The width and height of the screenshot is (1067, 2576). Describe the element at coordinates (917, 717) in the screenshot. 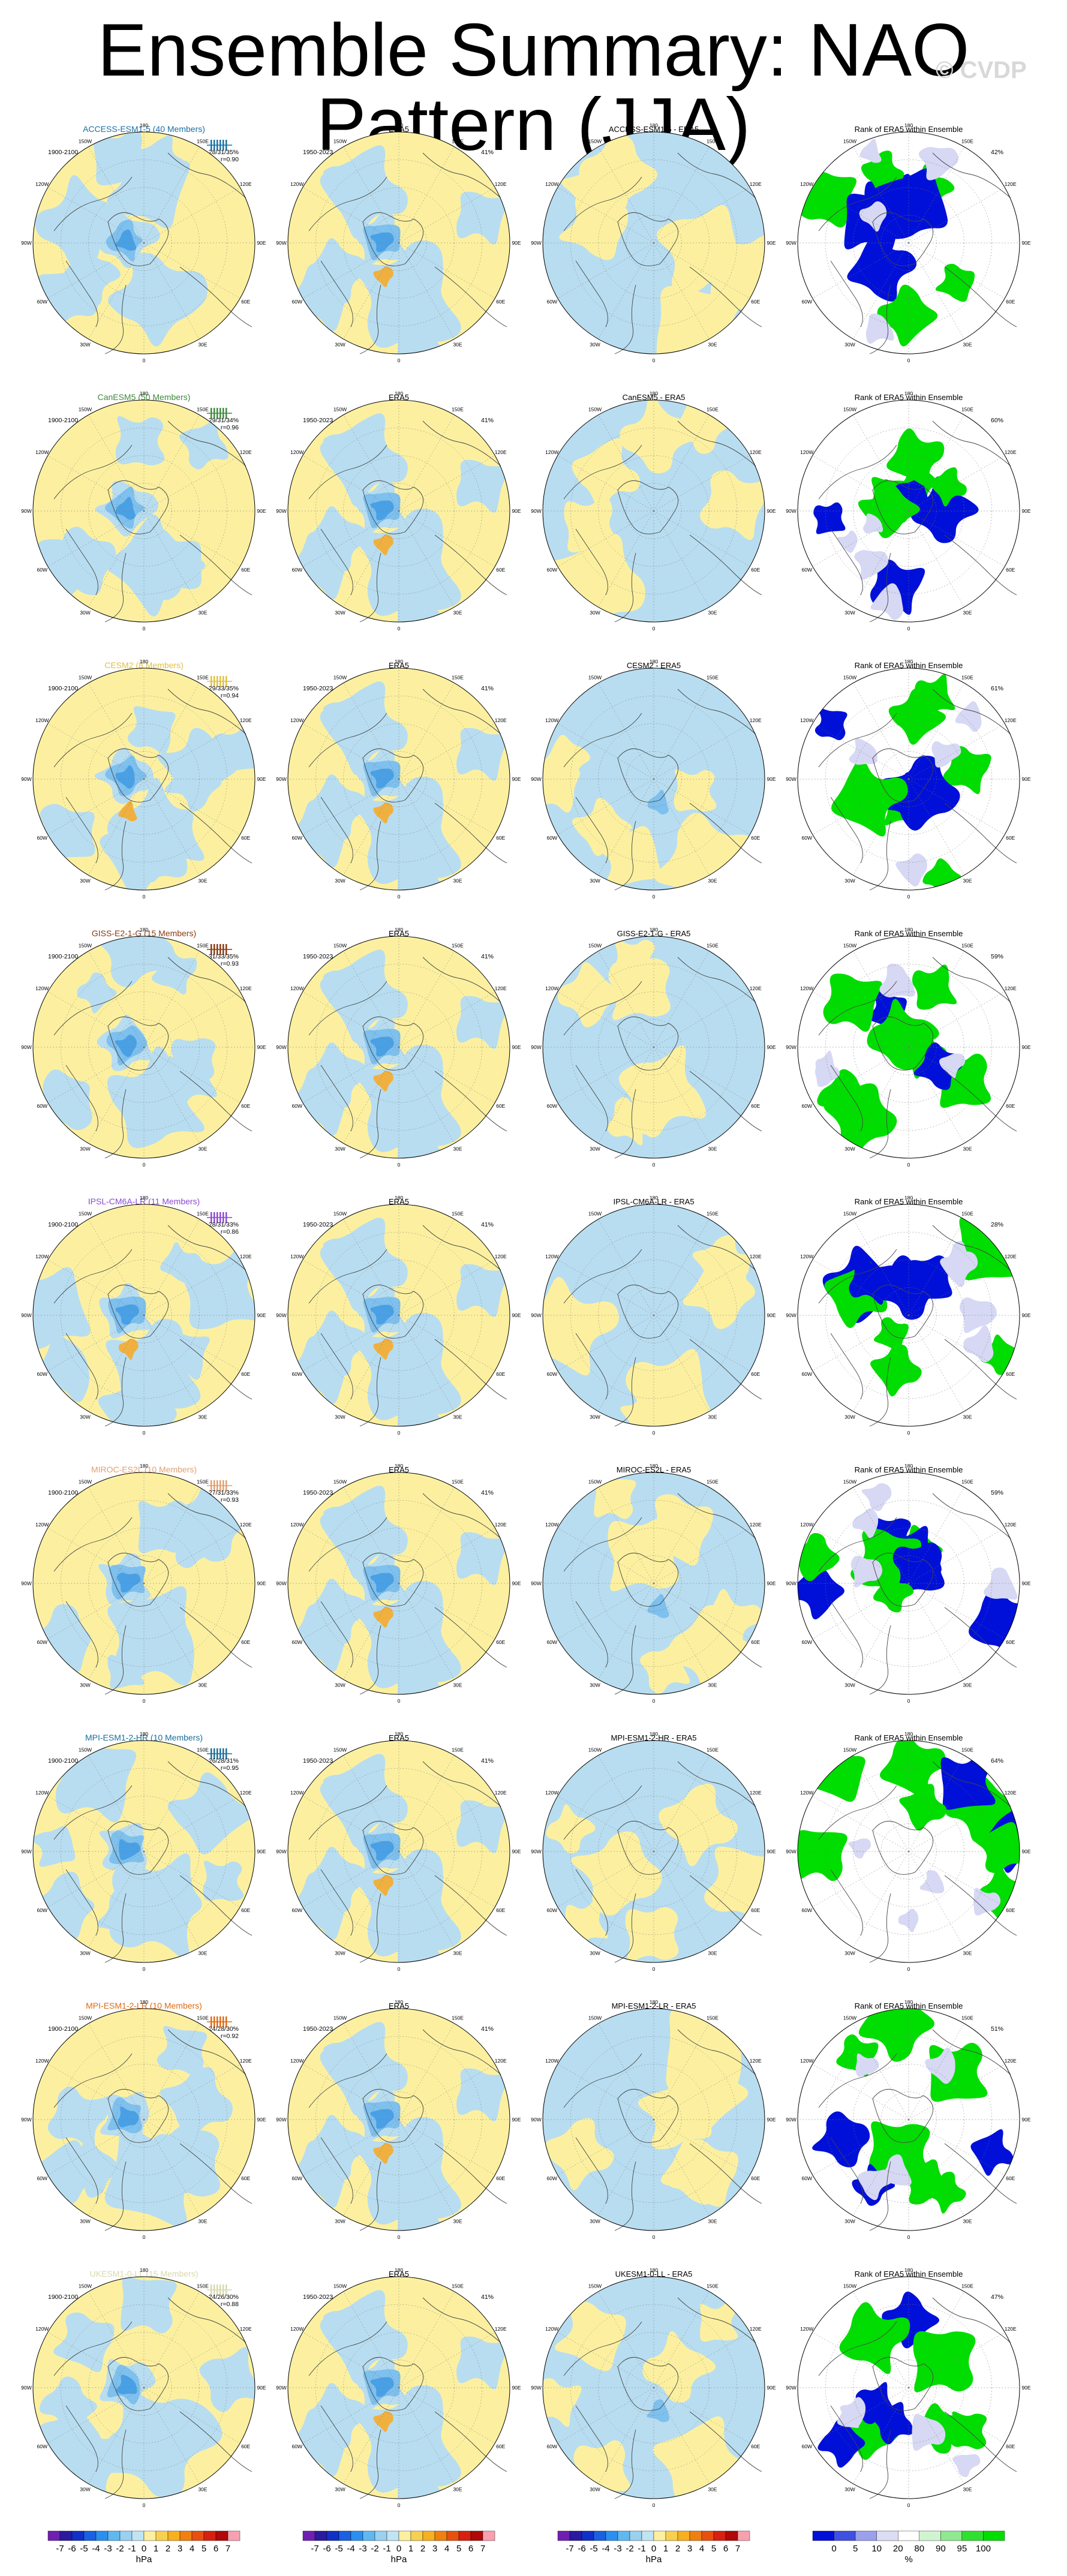

I see `rank-high-region` at that location.